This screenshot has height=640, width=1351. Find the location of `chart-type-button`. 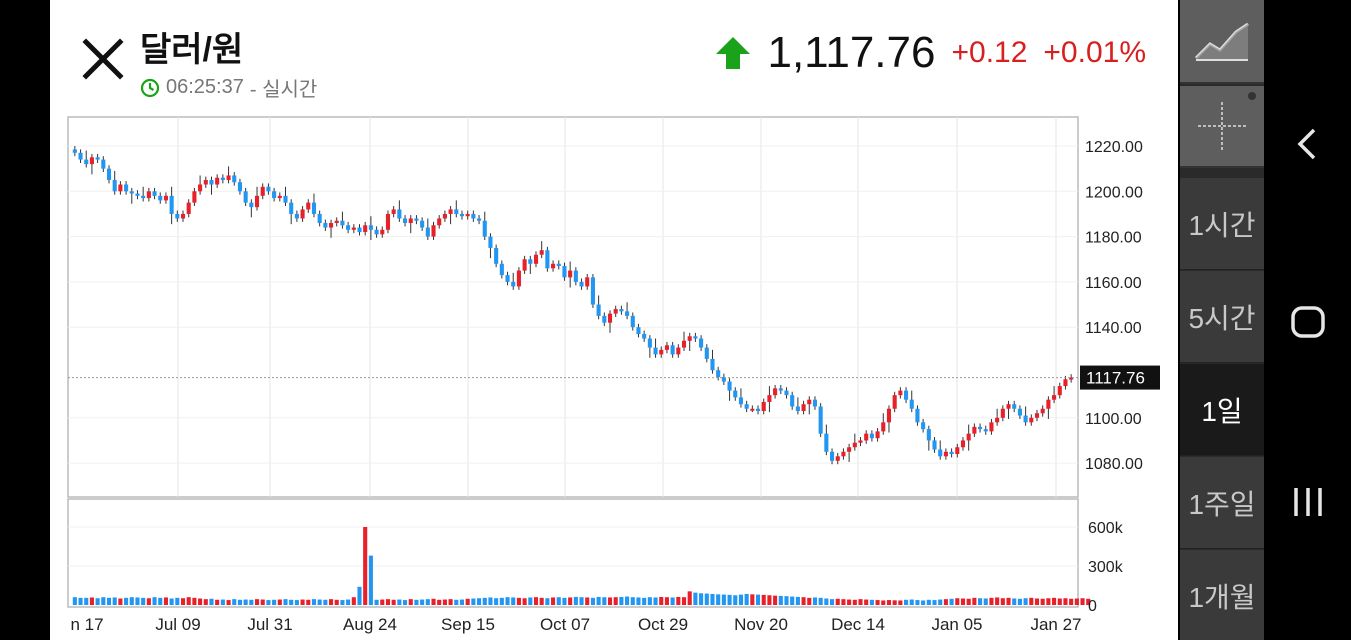

chart-type-button is located at coordinates (1222, 42).